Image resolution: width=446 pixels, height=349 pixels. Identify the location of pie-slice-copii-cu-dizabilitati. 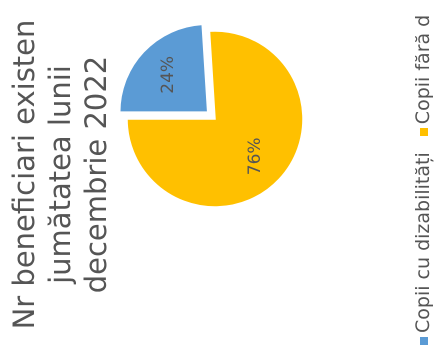
(163, 68).